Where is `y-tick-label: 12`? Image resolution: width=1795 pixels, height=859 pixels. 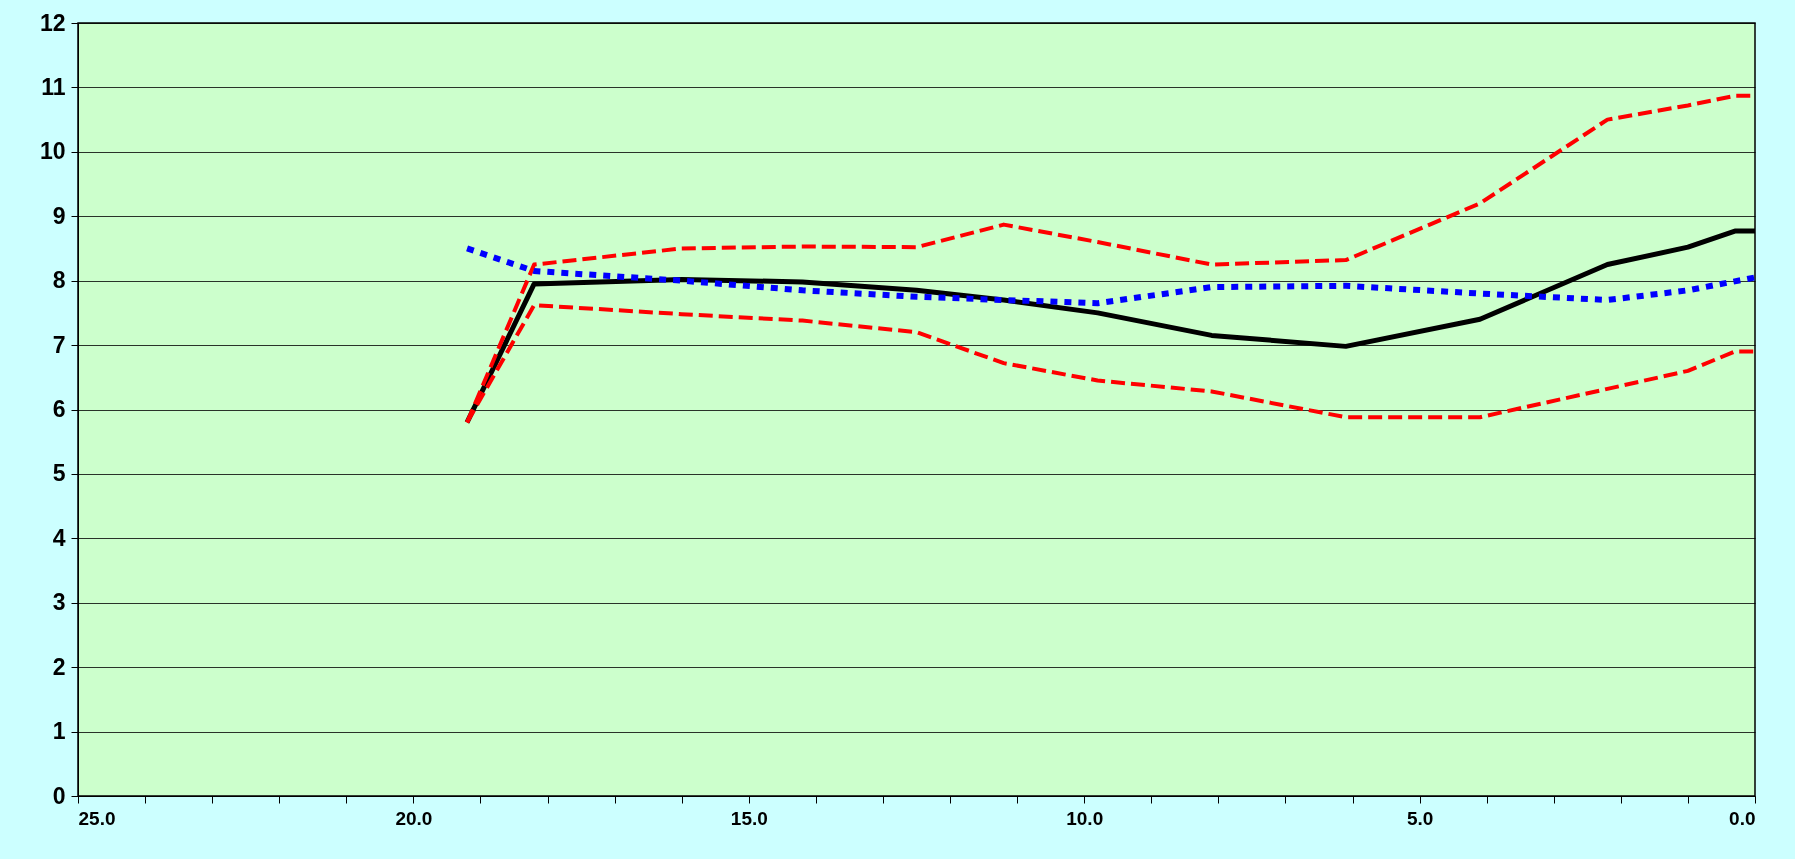
y-tick-label: 12 is located at coordinates (52, 22).